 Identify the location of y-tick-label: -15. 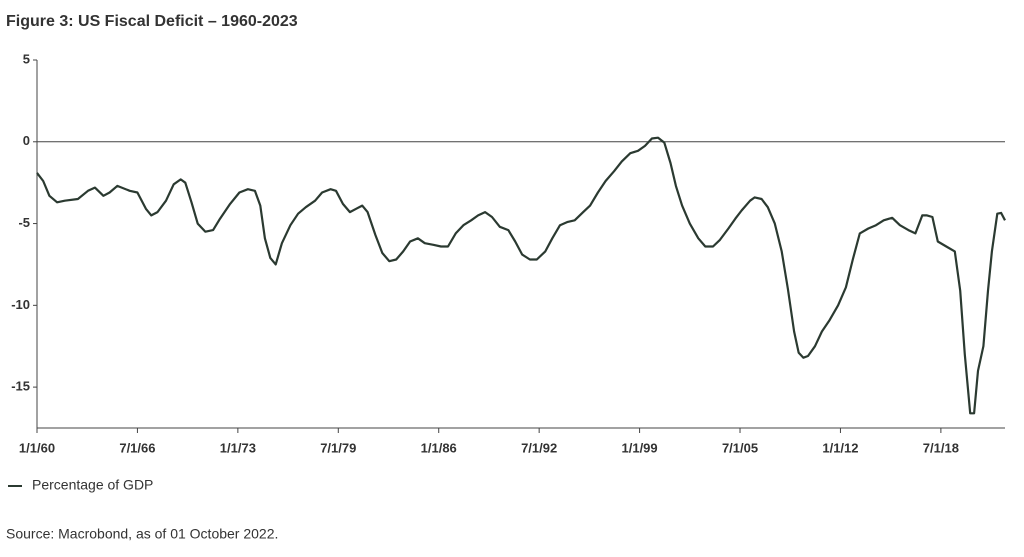
(20, 386).